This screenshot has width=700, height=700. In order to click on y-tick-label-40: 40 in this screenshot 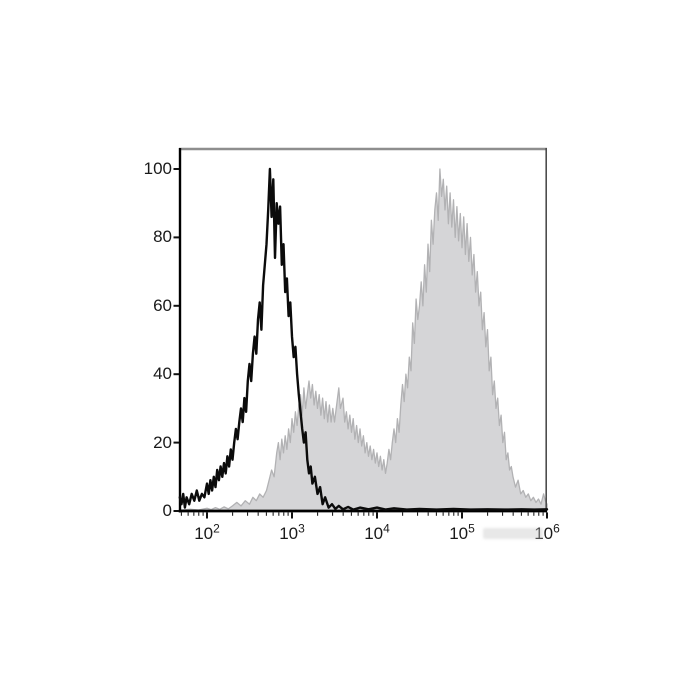, I will do `click(162, 374)`.